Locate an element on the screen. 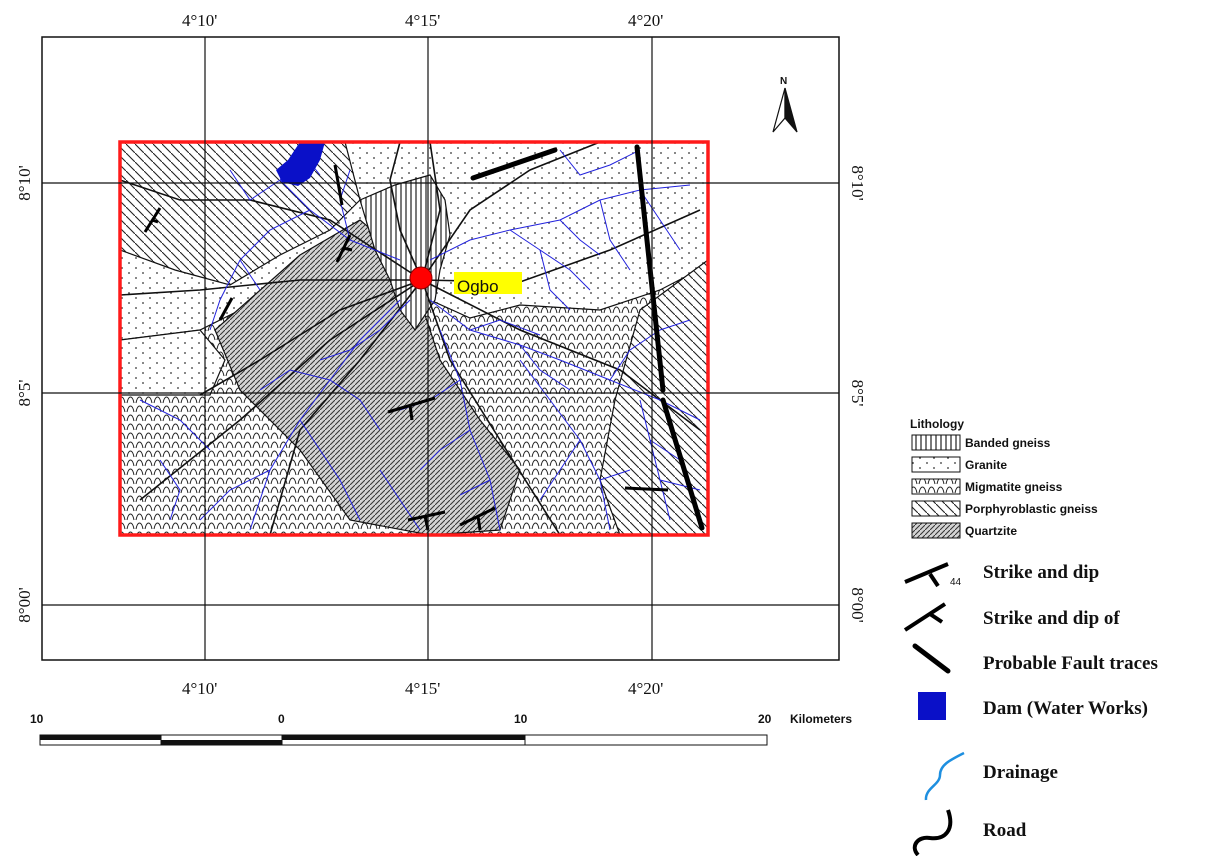 The height and width of the screenshot is (856, 1225). drainage-icon is located at coordinates (944, 776).